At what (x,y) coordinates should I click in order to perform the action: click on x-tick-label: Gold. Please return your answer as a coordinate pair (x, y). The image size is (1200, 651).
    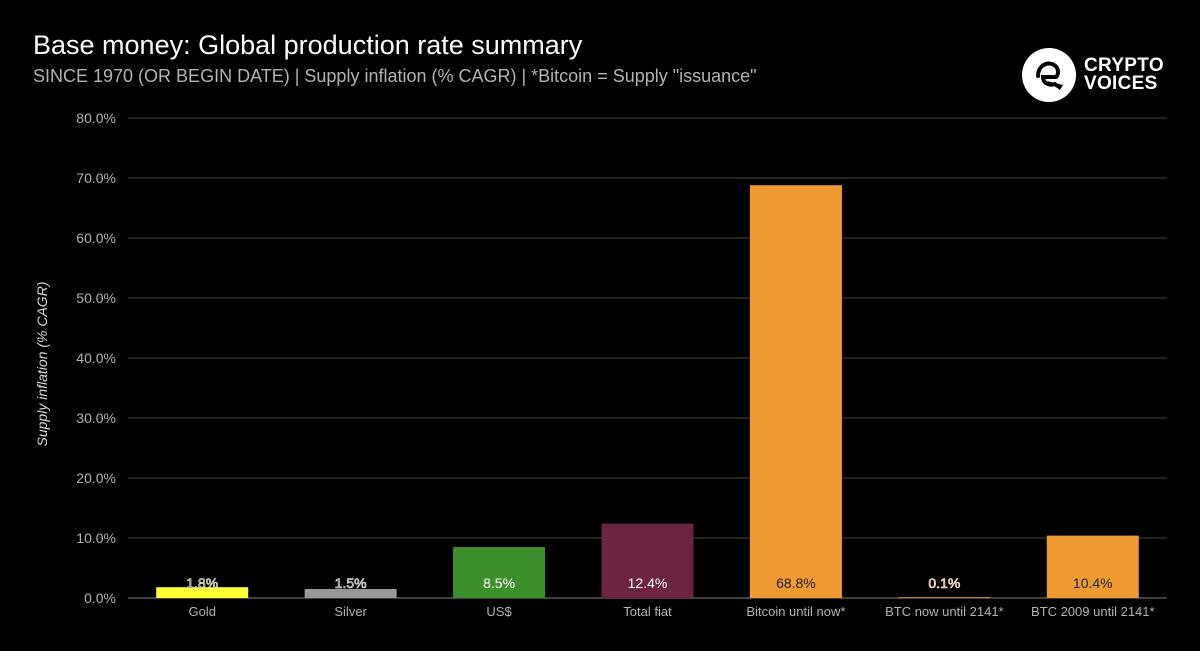
    Looking at the image, I should click on (201, 611).